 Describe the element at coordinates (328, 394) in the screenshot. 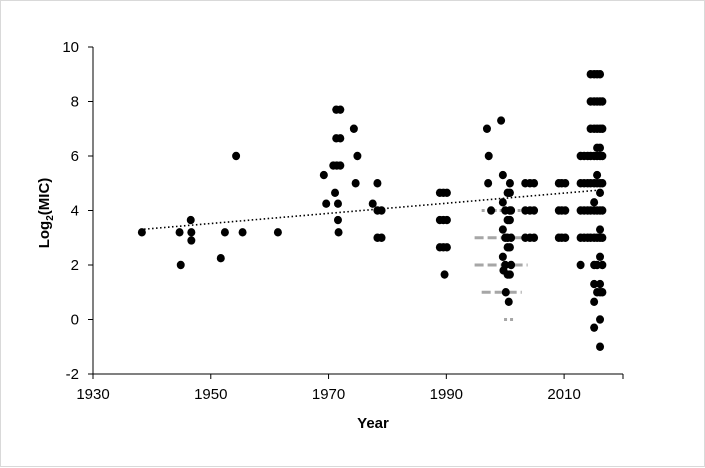

I see `x-tick-label: 1970` at that location.